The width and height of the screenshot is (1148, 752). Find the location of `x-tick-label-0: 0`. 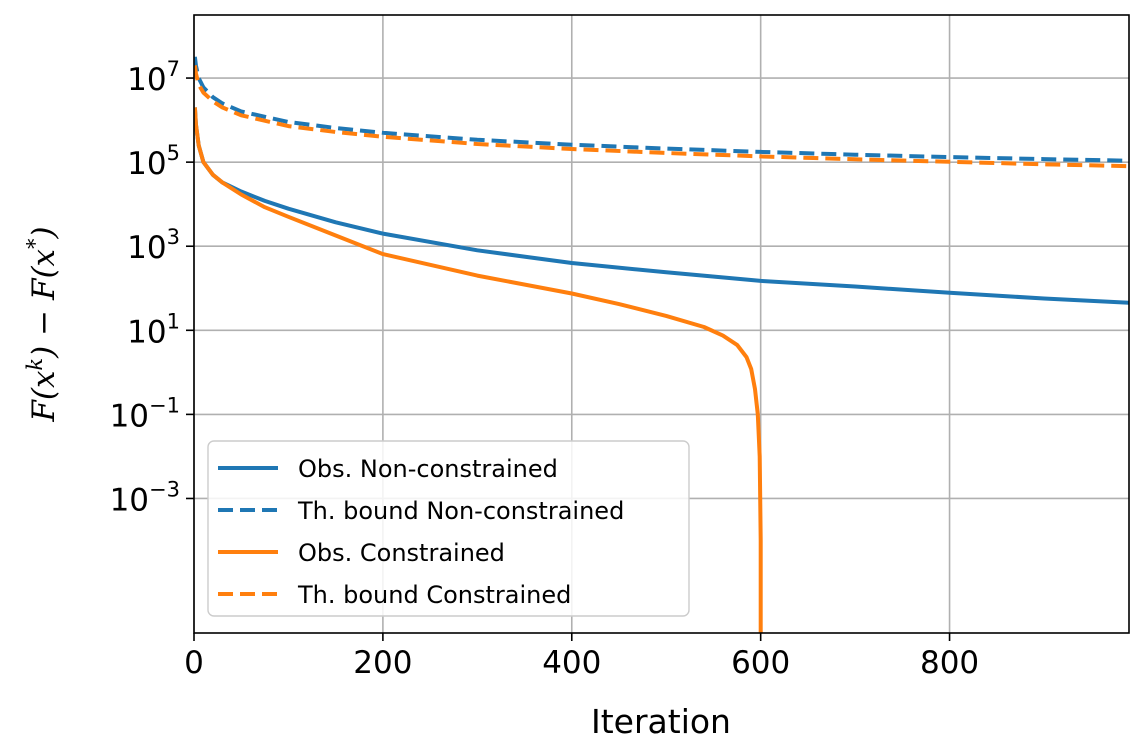

x-tick-label-0: 0 is located at coordinates (194, 663).